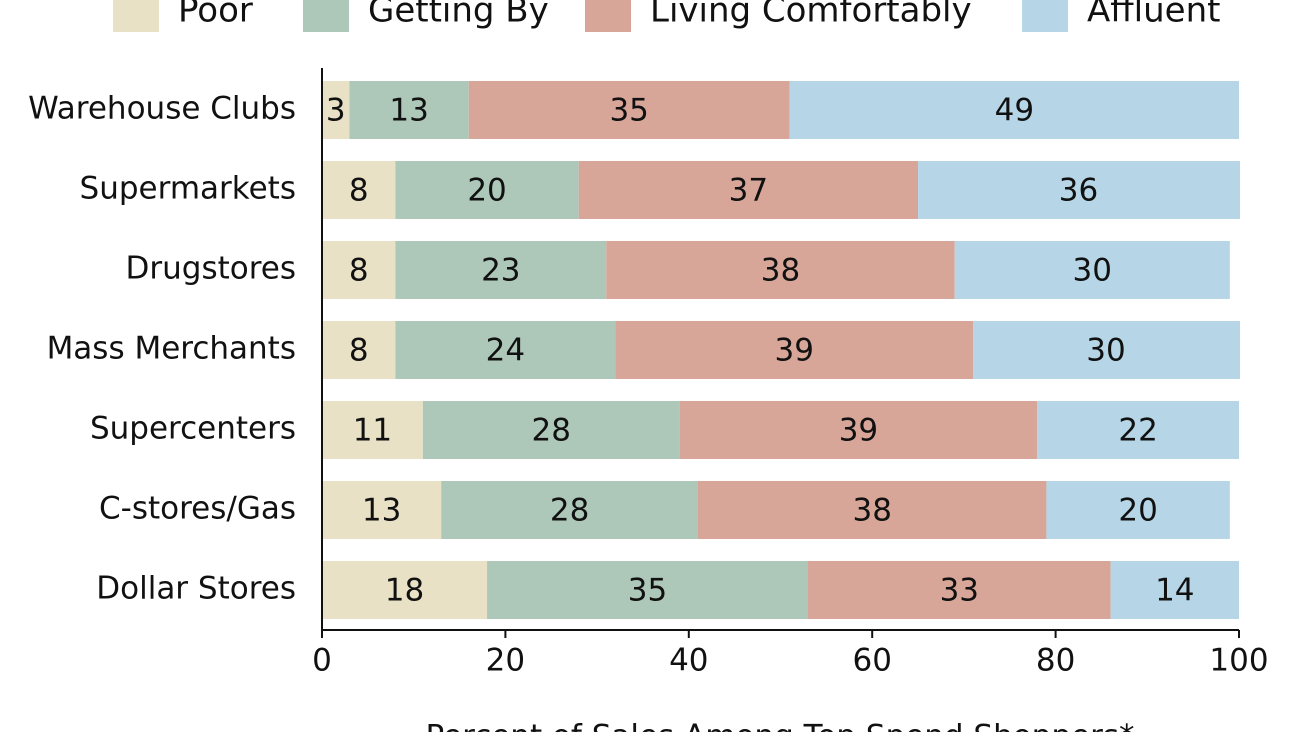  Describe the element at coordinates (211, 269) in the screenshot. I see `y-tick-label: Drugstores` at that location.